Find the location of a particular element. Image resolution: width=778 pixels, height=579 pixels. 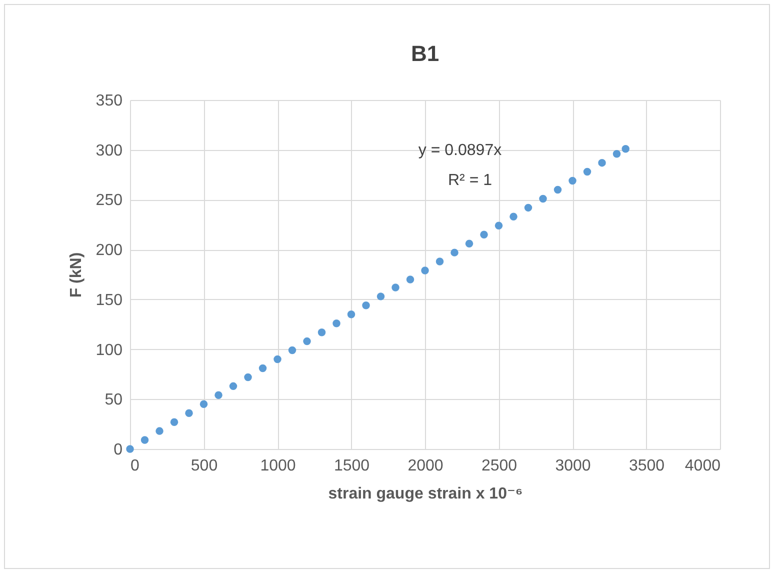

x-tick-label: 3500 is located at coordinates (646, 466).